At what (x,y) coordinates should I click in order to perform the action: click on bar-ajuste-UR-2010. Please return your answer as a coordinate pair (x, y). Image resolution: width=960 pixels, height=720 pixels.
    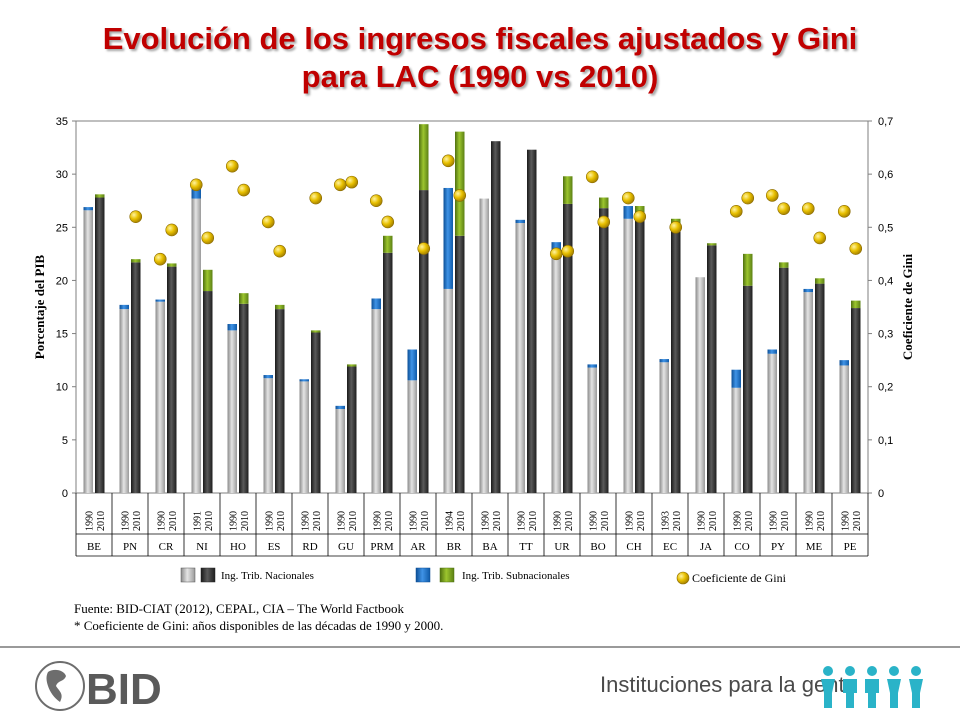
    Looking at the image, I should click on (568, 190).